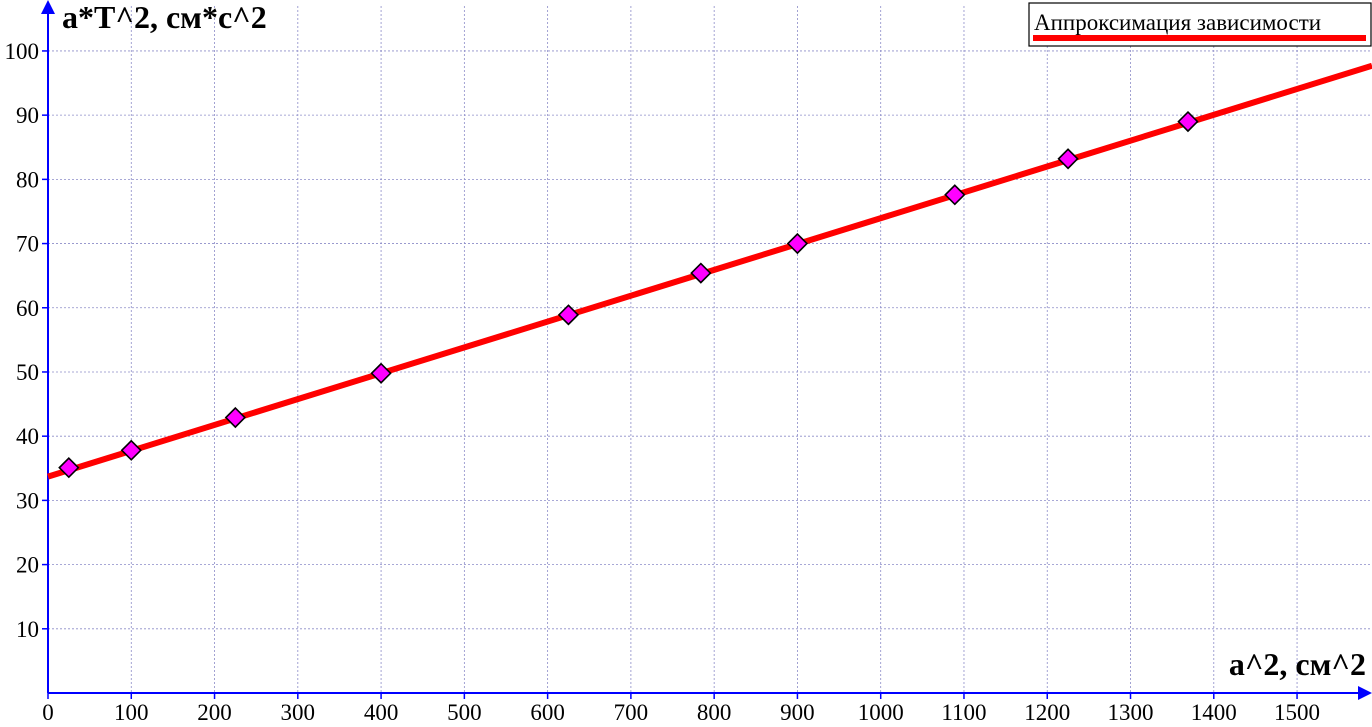 The height and width of the screenshot is (727, 1372). I want to click on x-tick-label: 300, so click(298, 712).